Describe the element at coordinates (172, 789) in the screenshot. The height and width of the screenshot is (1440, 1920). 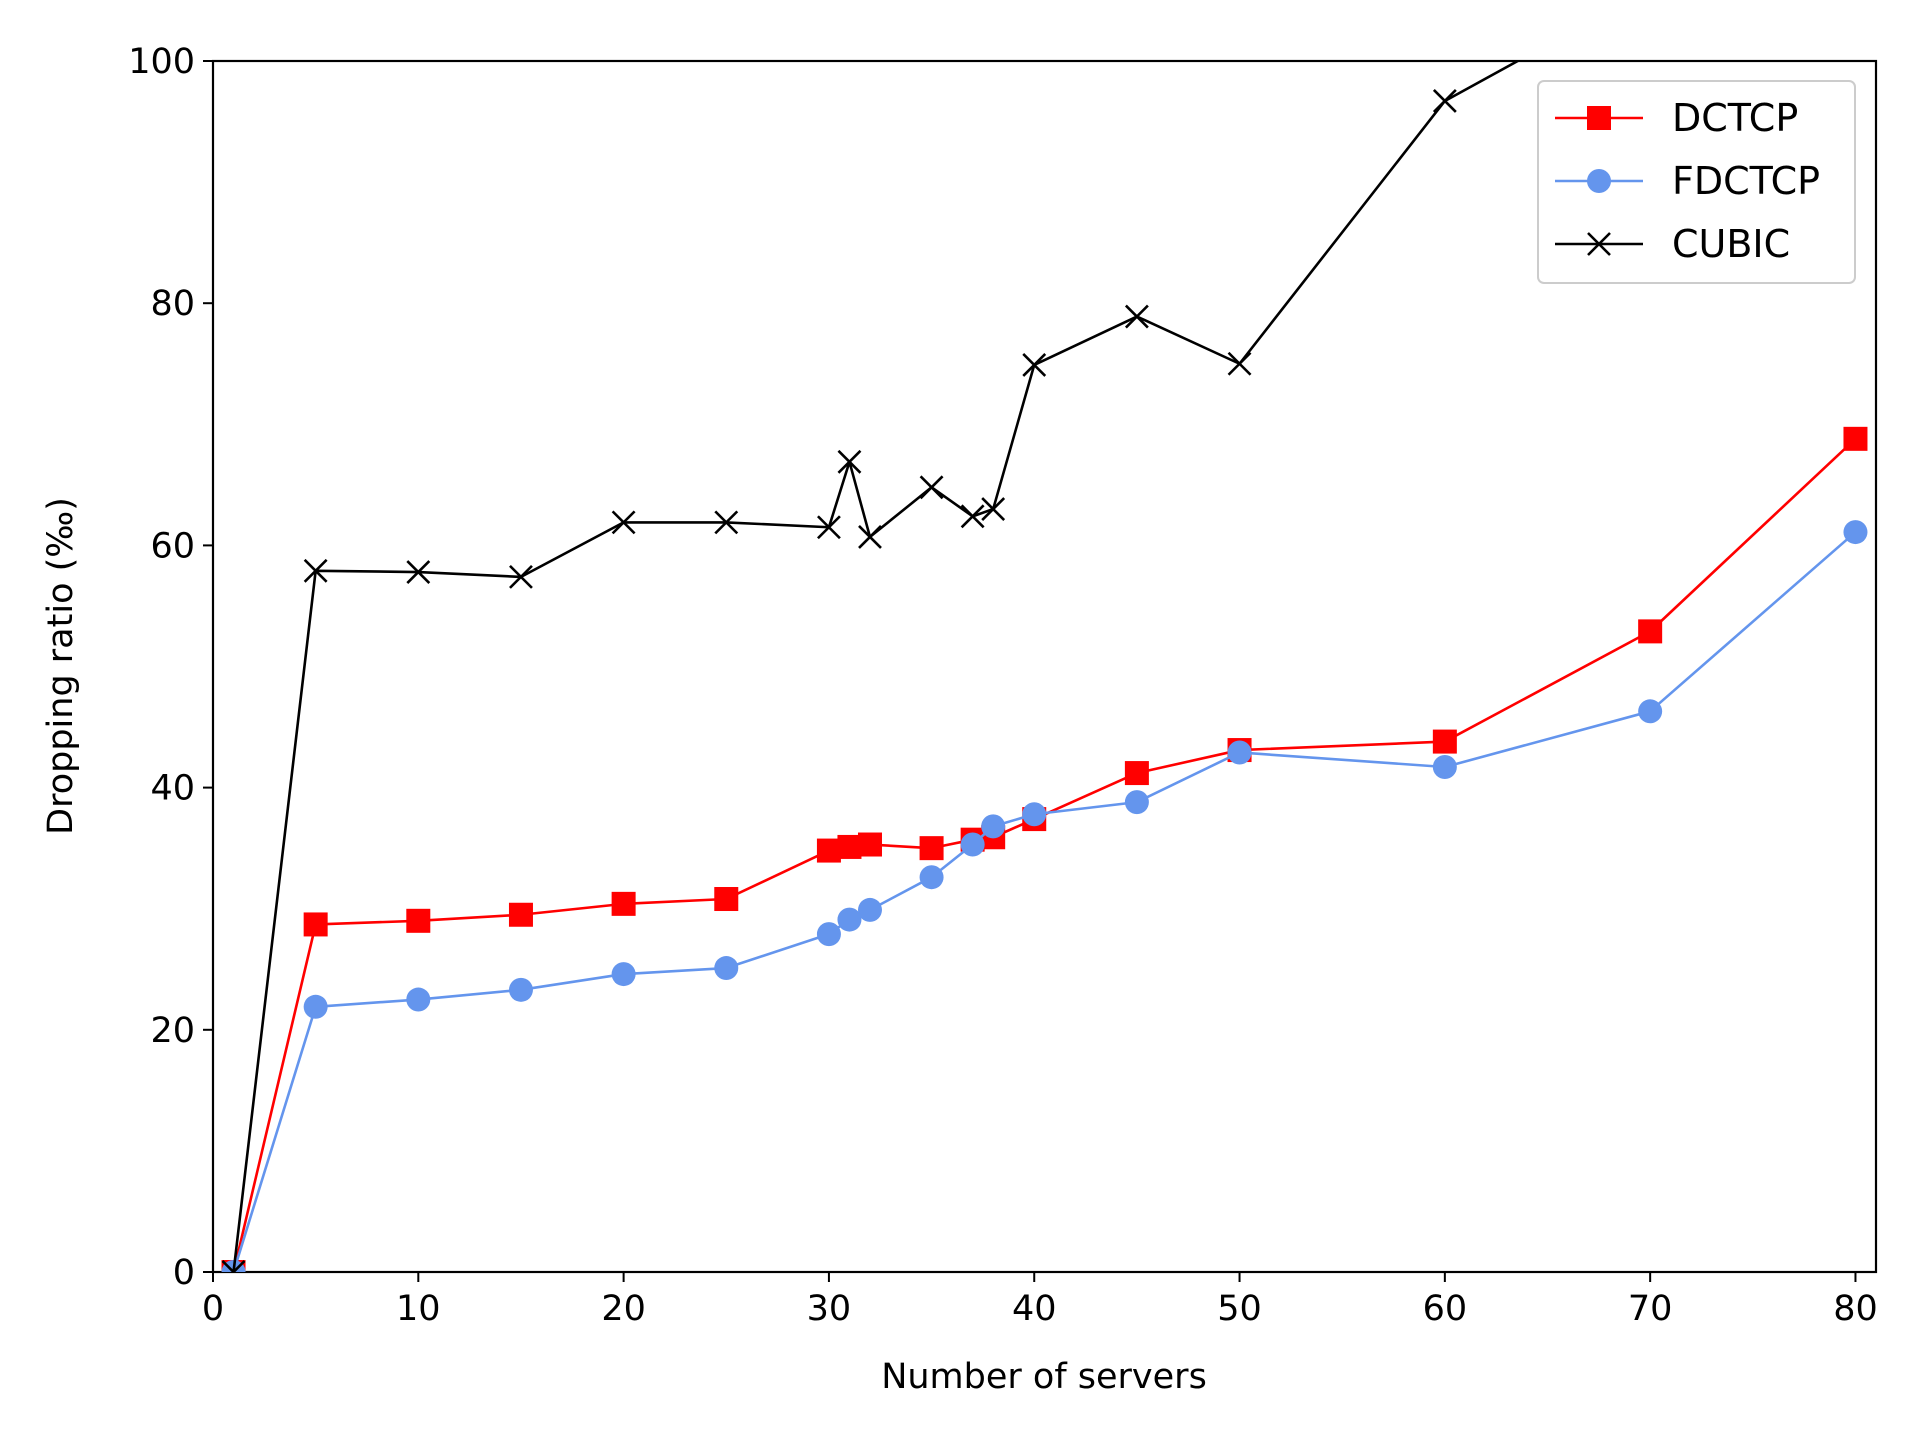
I see `y-tick-label: 40` at that location.